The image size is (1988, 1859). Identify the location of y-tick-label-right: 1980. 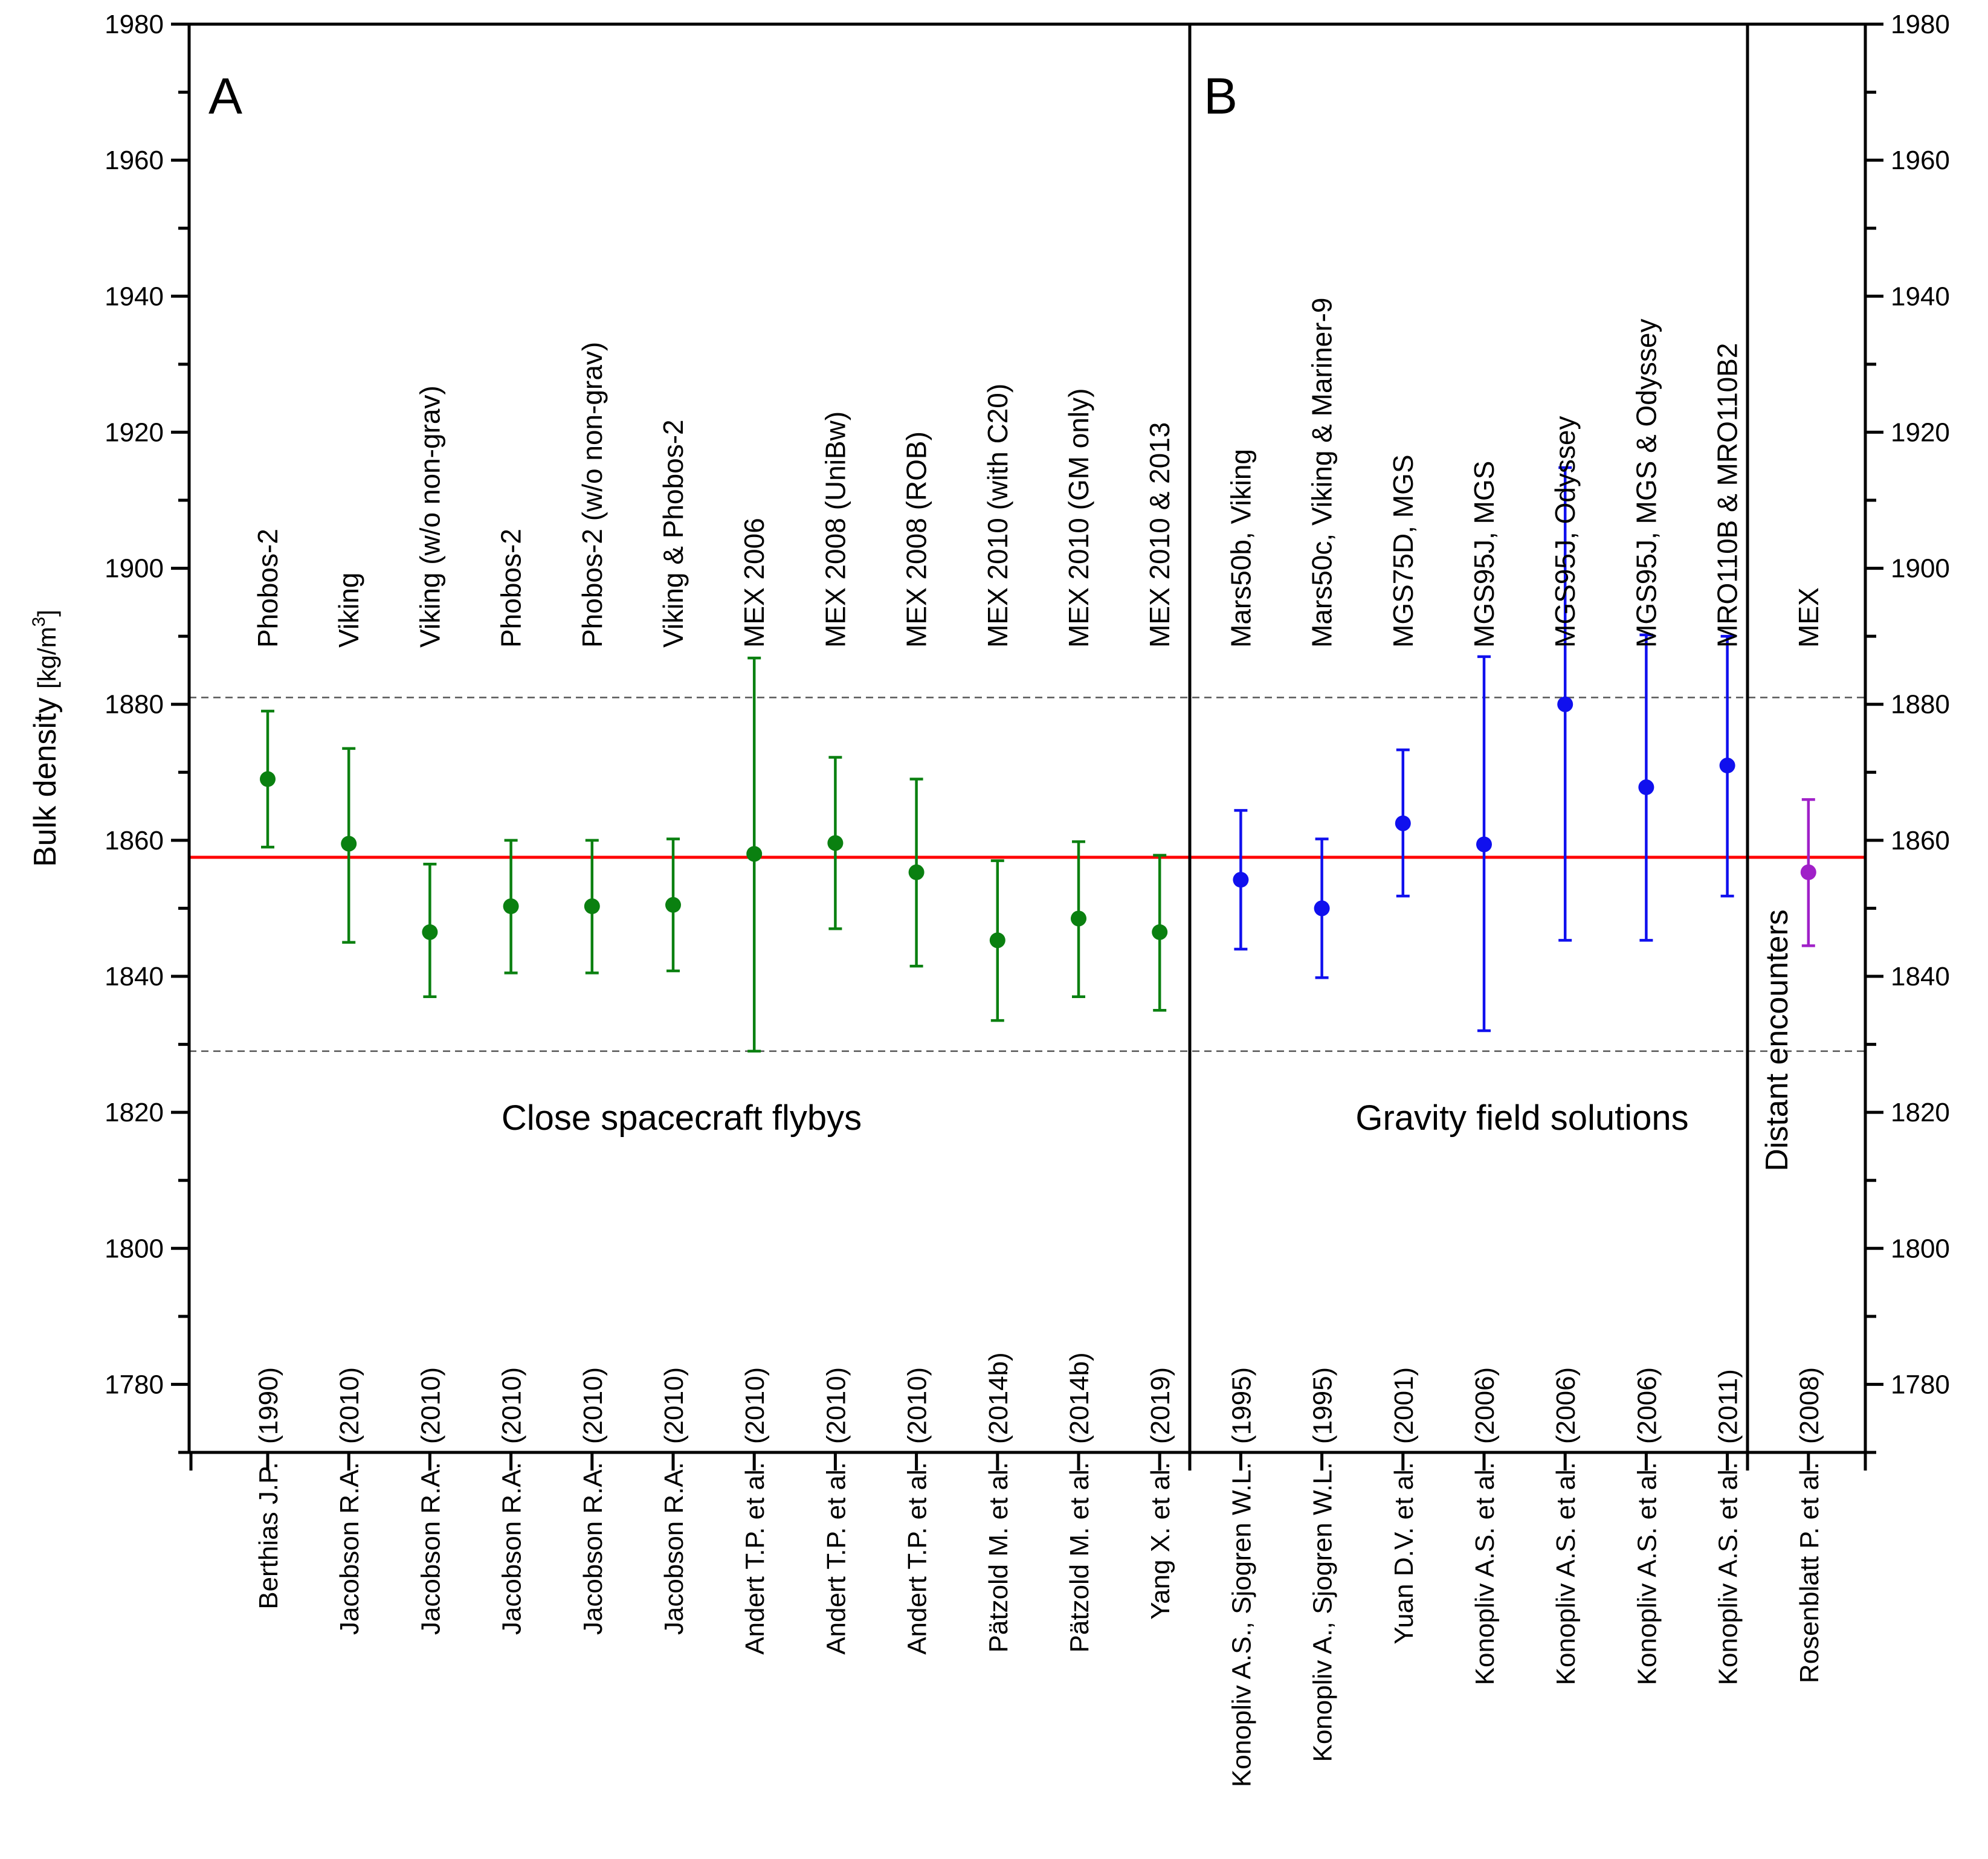
(1920, 24).